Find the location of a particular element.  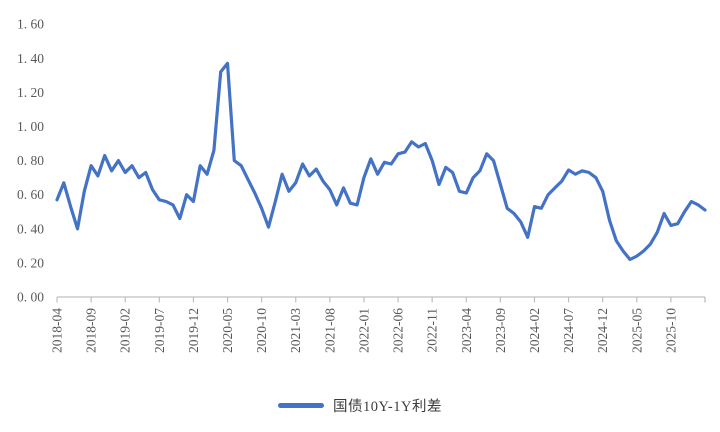

svg-text: 2022-01 is located at coordinates (363, 330).